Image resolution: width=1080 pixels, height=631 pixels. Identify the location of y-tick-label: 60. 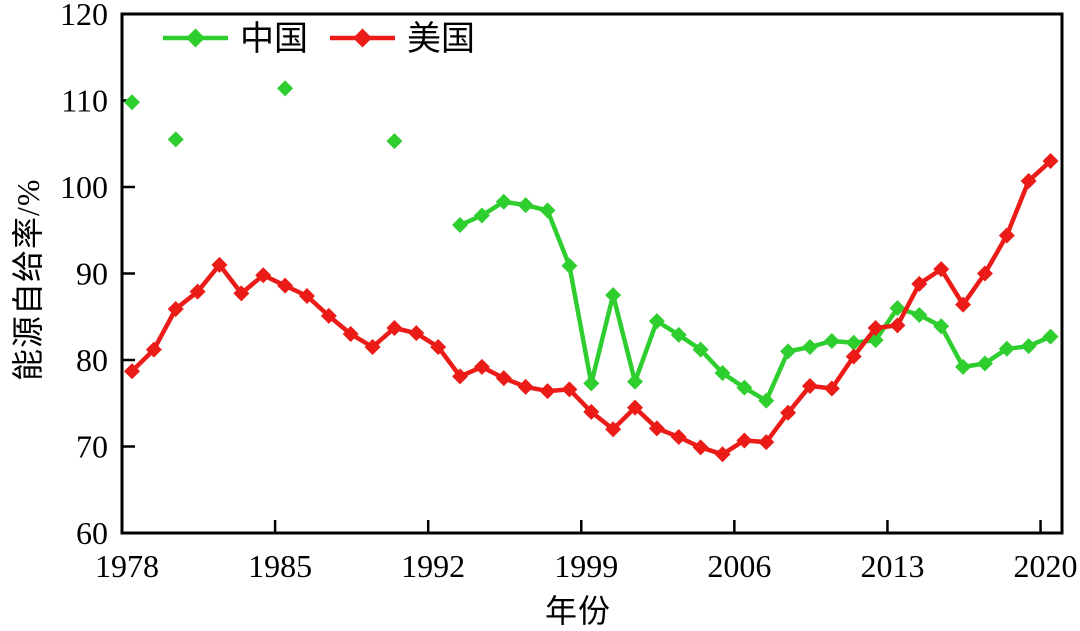
(92, 533).